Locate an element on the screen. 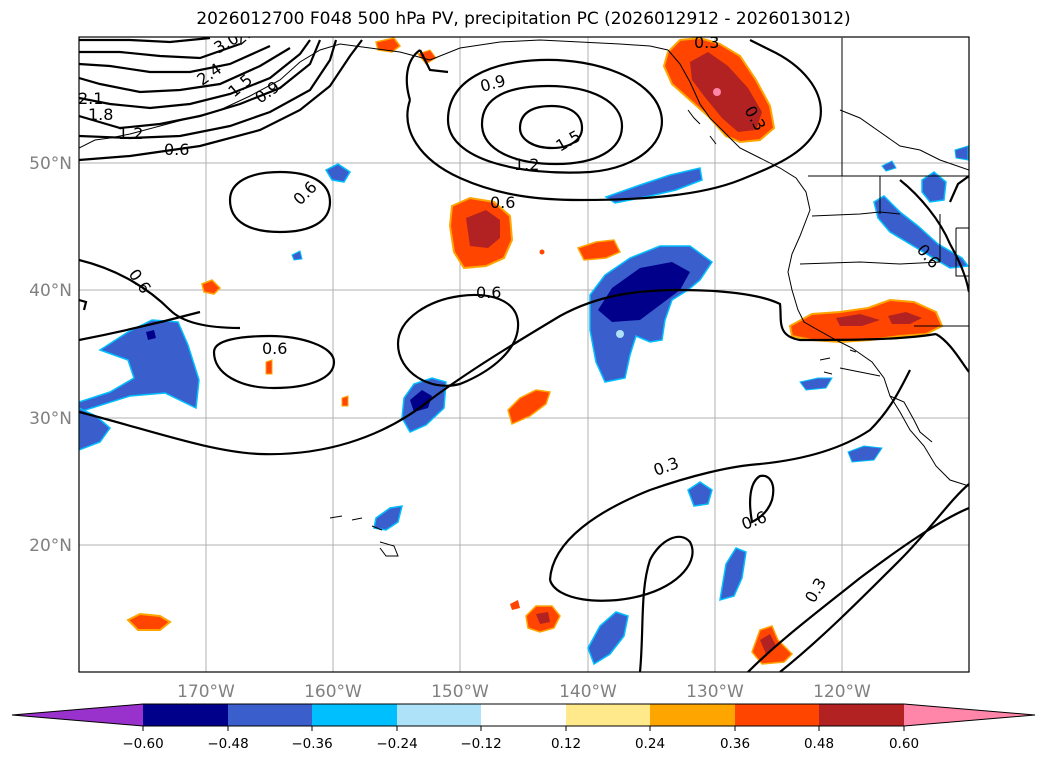 Image resolution: width=1047 pixels, height=765 pixels. colorbar-tick-label: 0.12 is located at coordinates (566, 744).